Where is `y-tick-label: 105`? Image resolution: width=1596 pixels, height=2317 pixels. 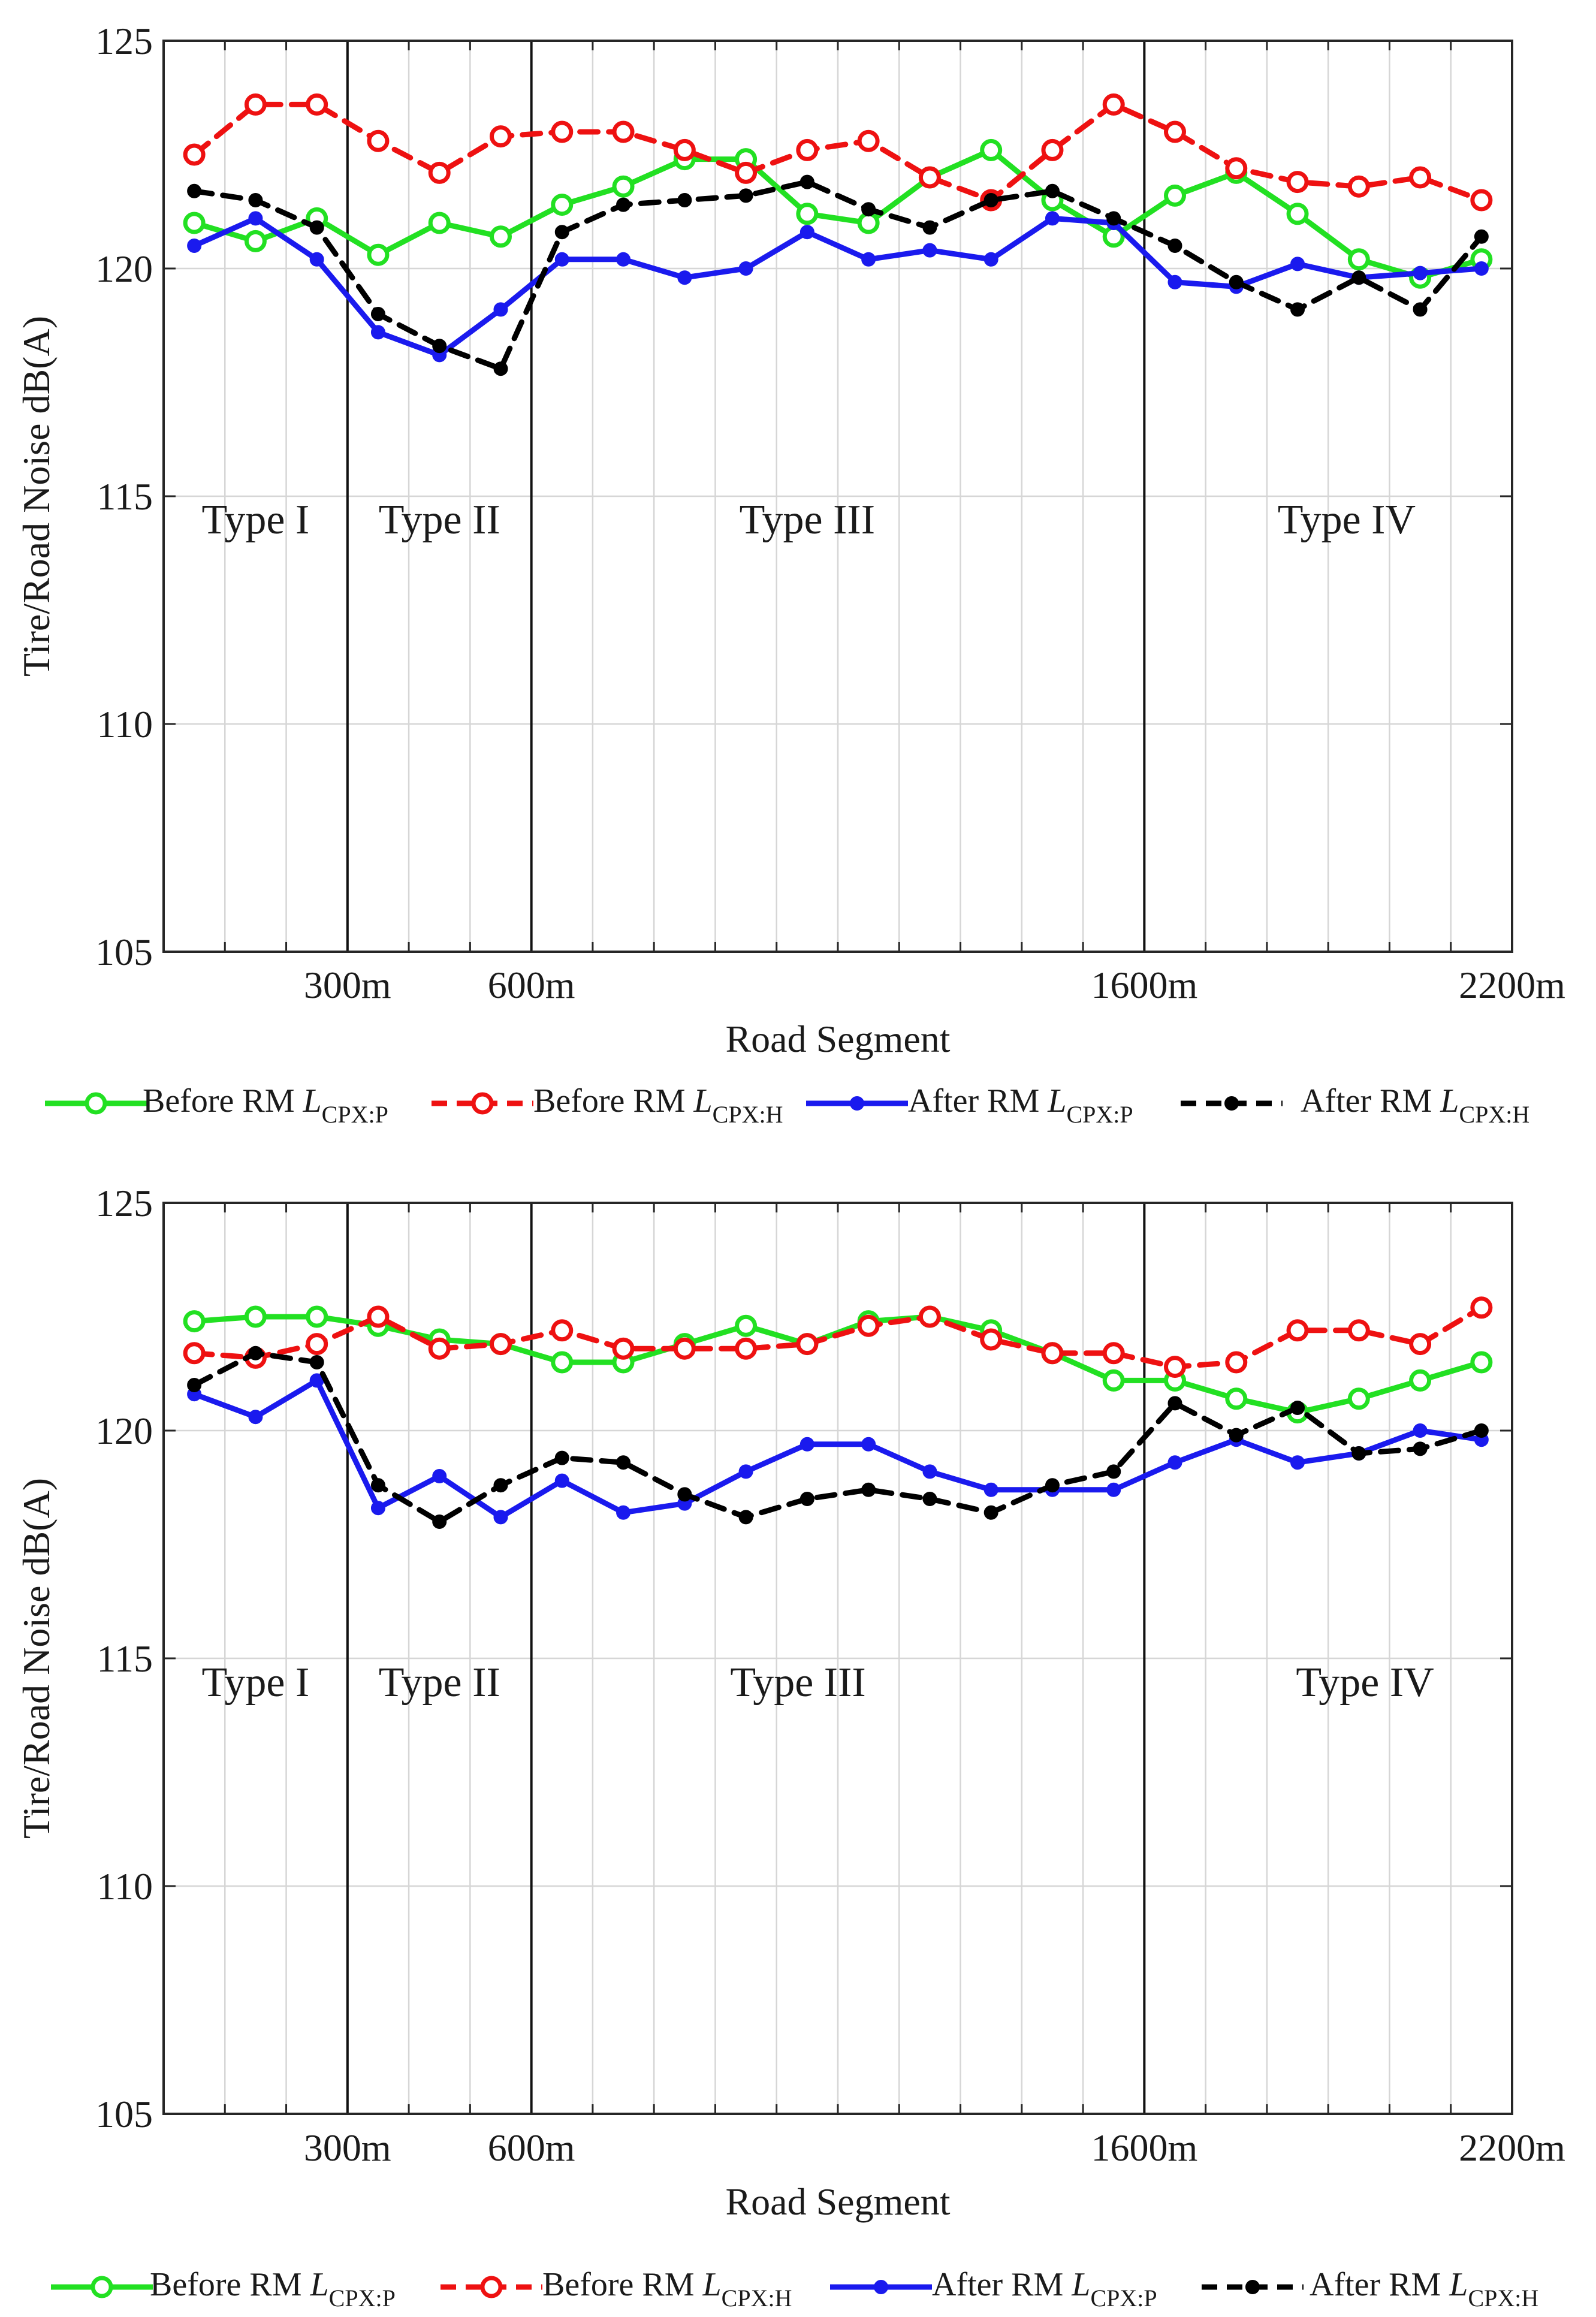 y-tick-label: 105 is located at coordinates (124, 2114).